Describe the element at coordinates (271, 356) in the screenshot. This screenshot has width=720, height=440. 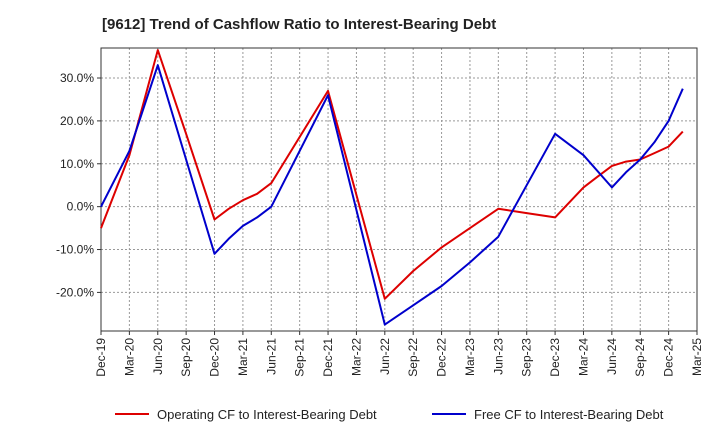
I see `x-tick-label: Jun-21` at that location.